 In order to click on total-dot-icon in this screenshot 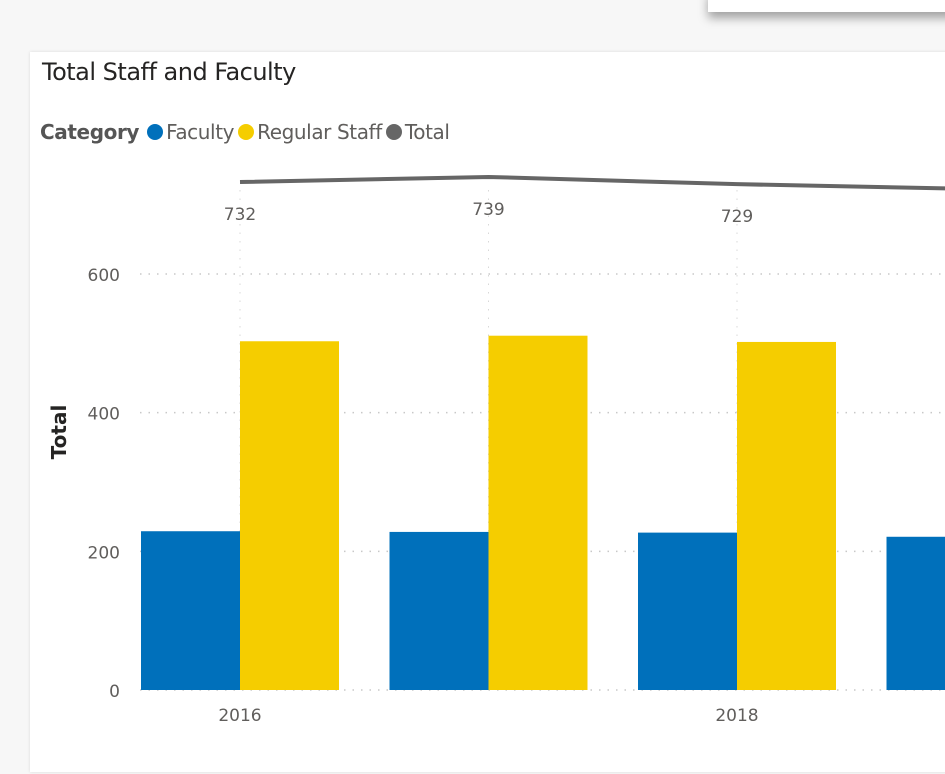, I will do `click(393, 132)`.